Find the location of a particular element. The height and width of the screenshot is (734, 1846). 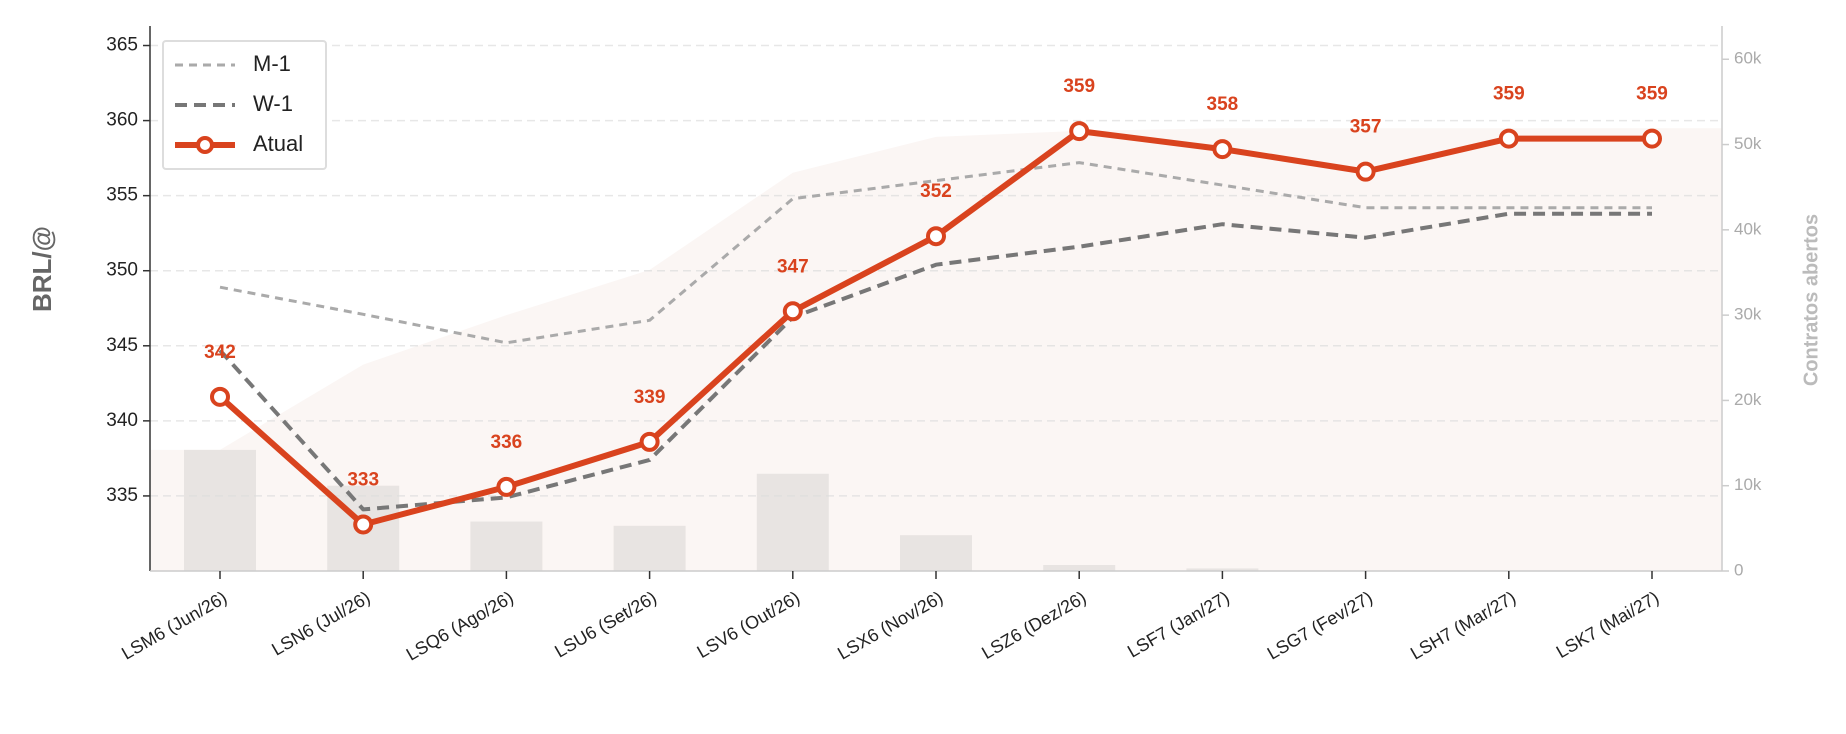

legend-label: W-1 is located at coordinates (273, 103).